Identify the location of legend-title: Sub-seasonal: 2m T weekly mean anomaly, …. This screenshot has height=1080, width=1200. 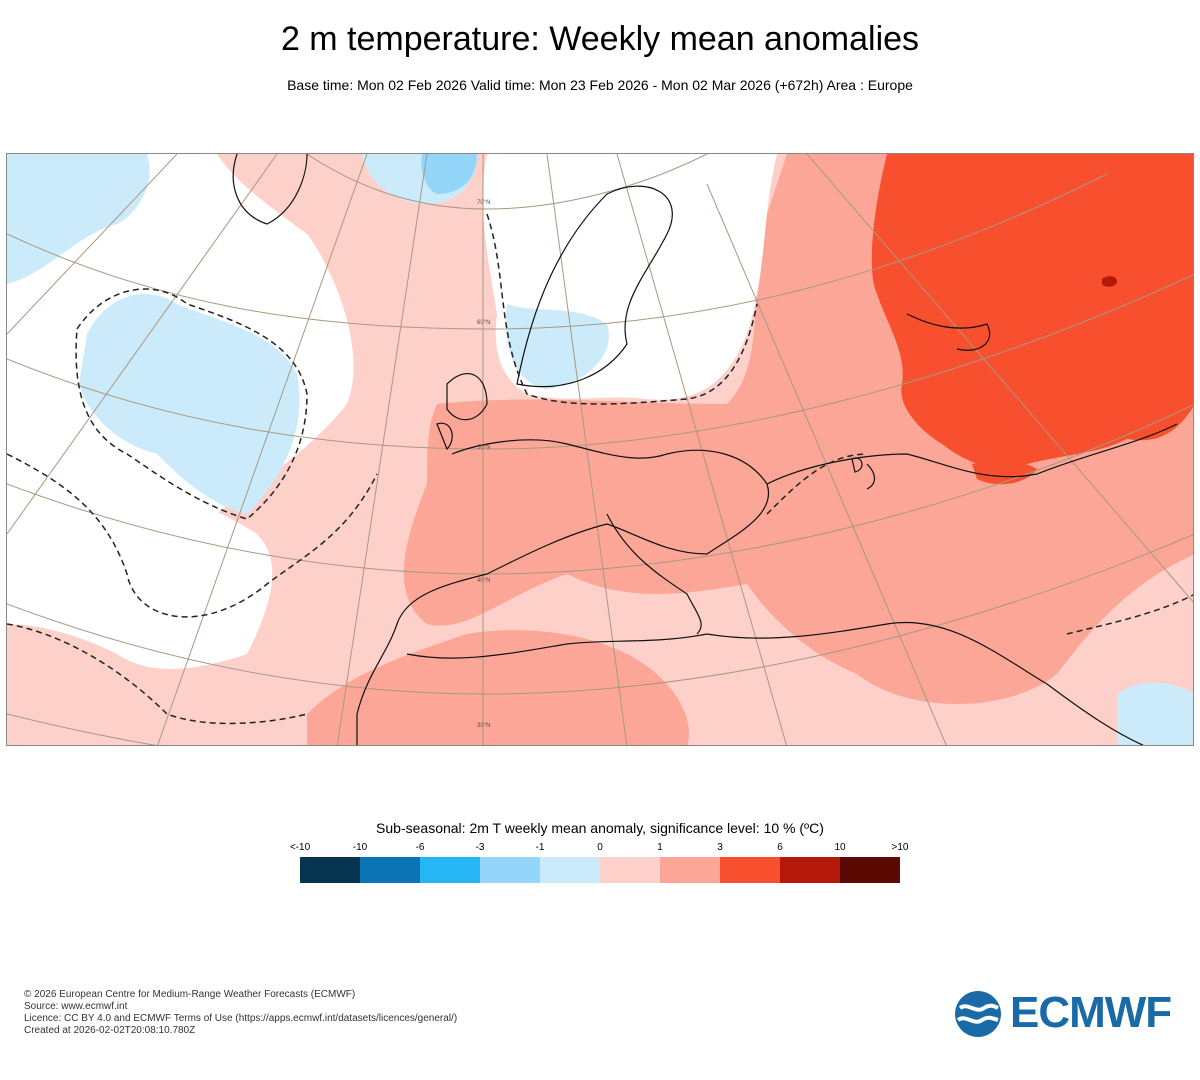
(600, 828).